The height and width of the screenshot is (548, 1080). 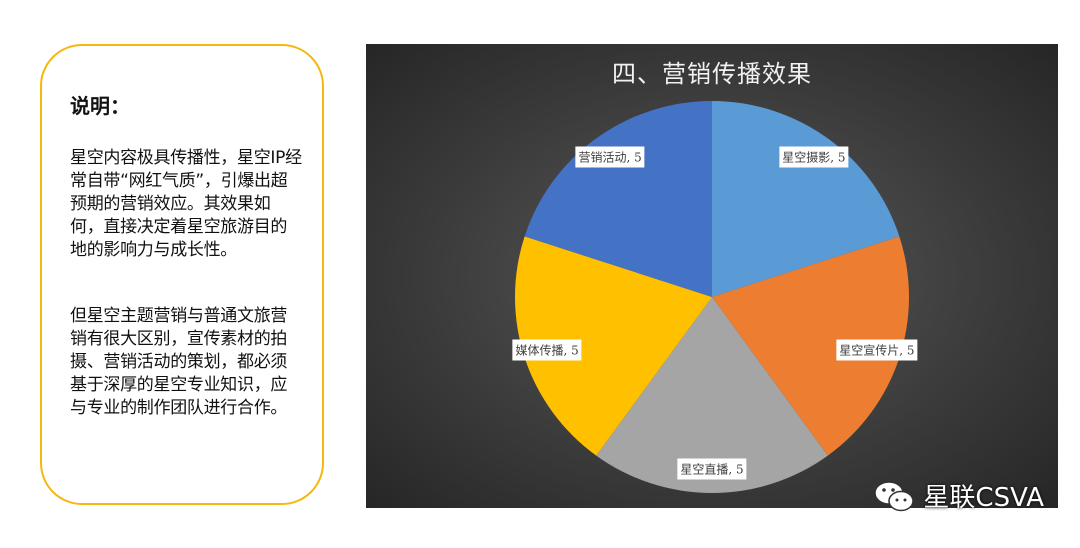 I want to click on description-heading: 说明：, so click(x=100, y=106).